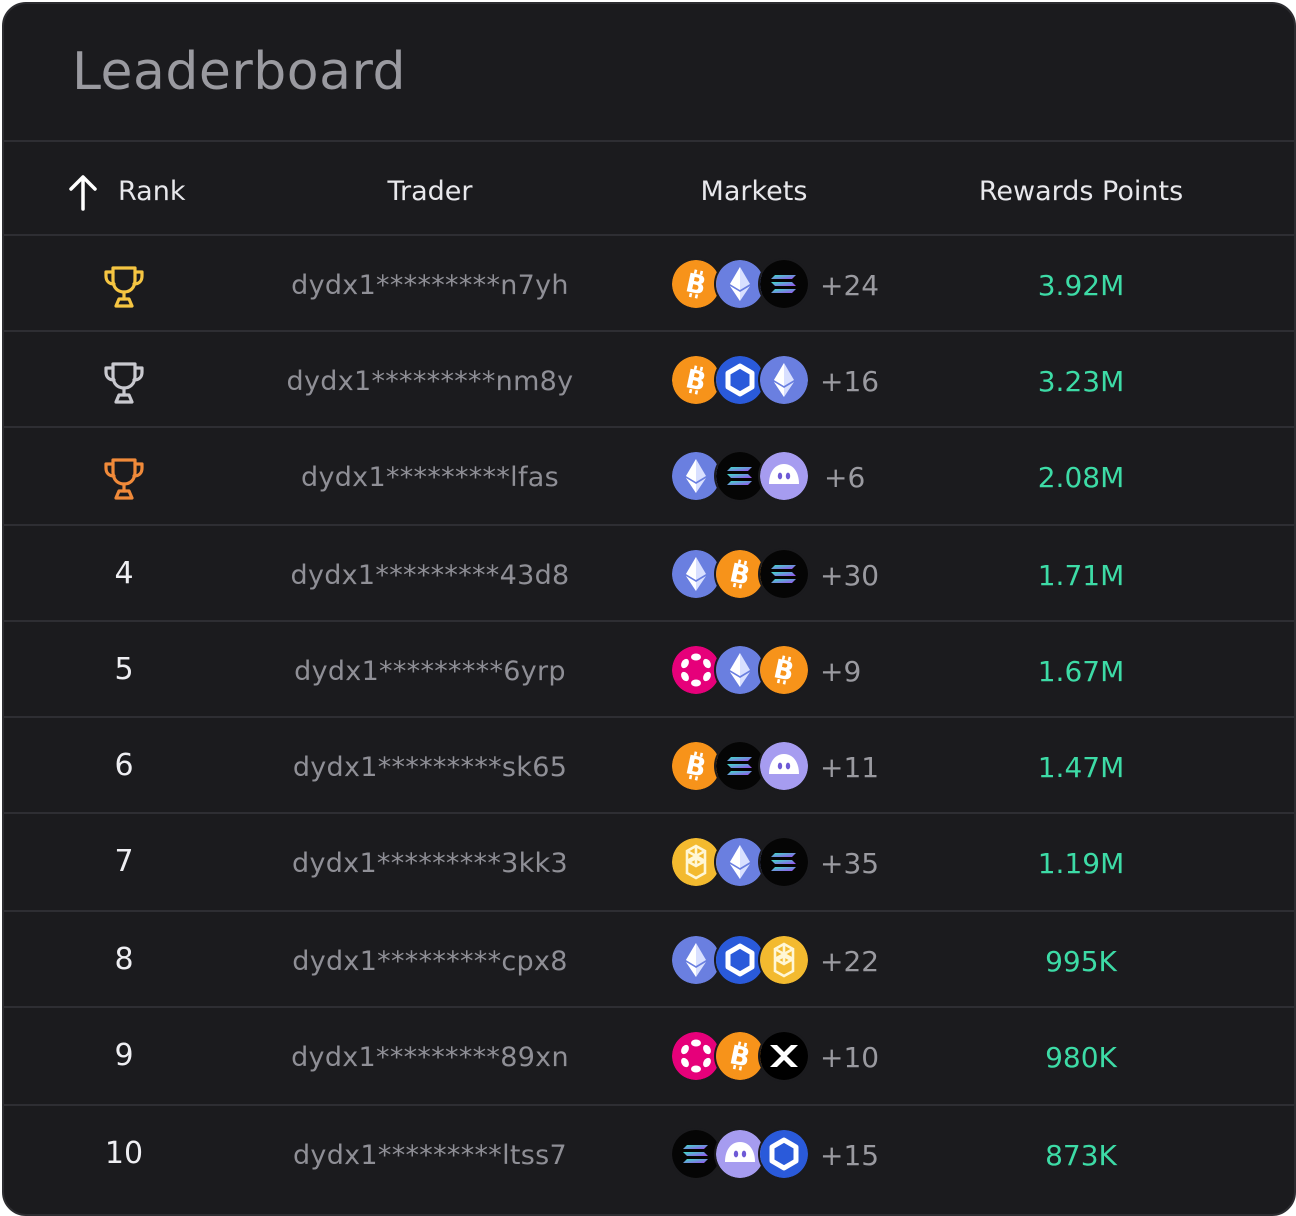 Image resolution: width=1296 pixels, height=1216 pixels. Describe the element at coordinates (124, 765) in the screenshot. I see `rank-number: 6` at that location.